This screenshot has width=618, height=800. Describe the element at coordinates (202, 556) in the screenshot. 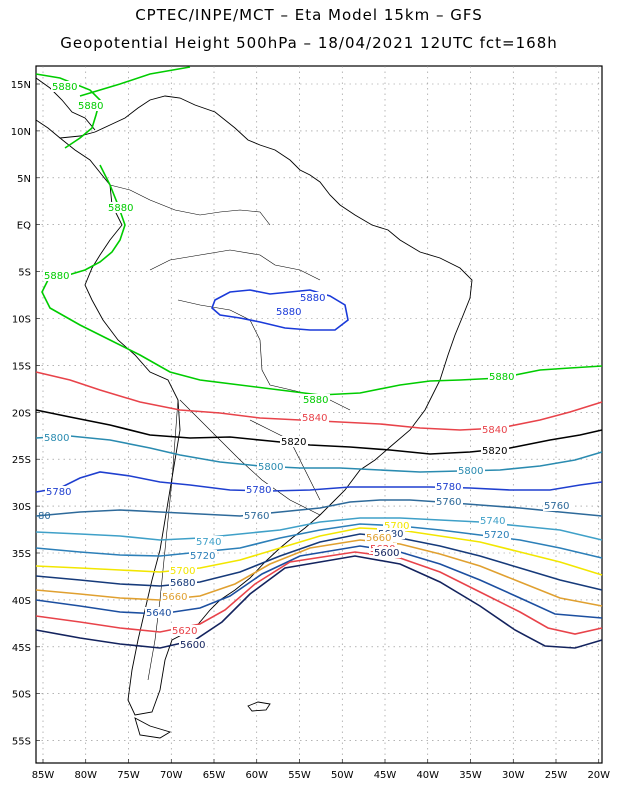

I see `contour-label-5720: 5720` at that location.